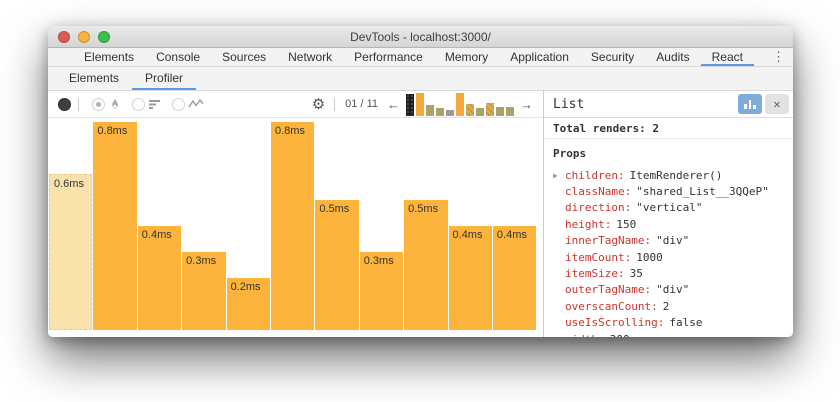 The height and width of the screenshot is (402, 840). Describe the element at coordinates (337, 265) in the screenshot. I see `chart-bar-7: 0.5ms` at that location.